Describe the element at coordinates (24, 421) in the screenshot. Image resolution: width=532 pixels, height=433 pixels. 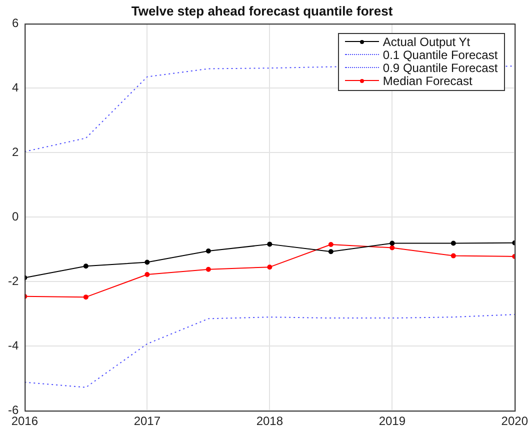
I see `x-tick-label: 2016` at that location.